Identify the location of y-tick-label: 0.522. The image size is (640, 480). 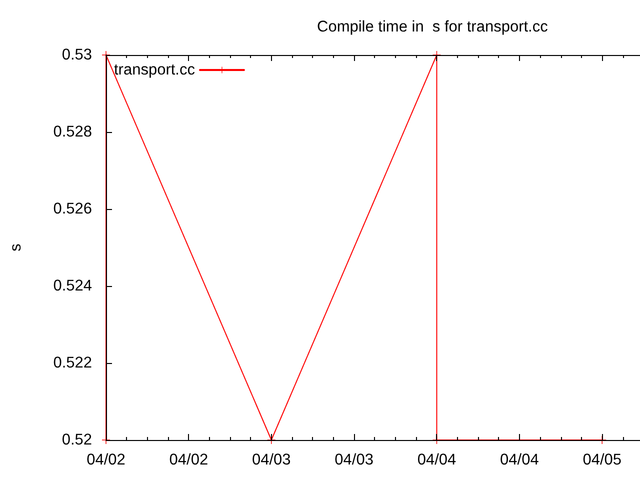
(72, 363).